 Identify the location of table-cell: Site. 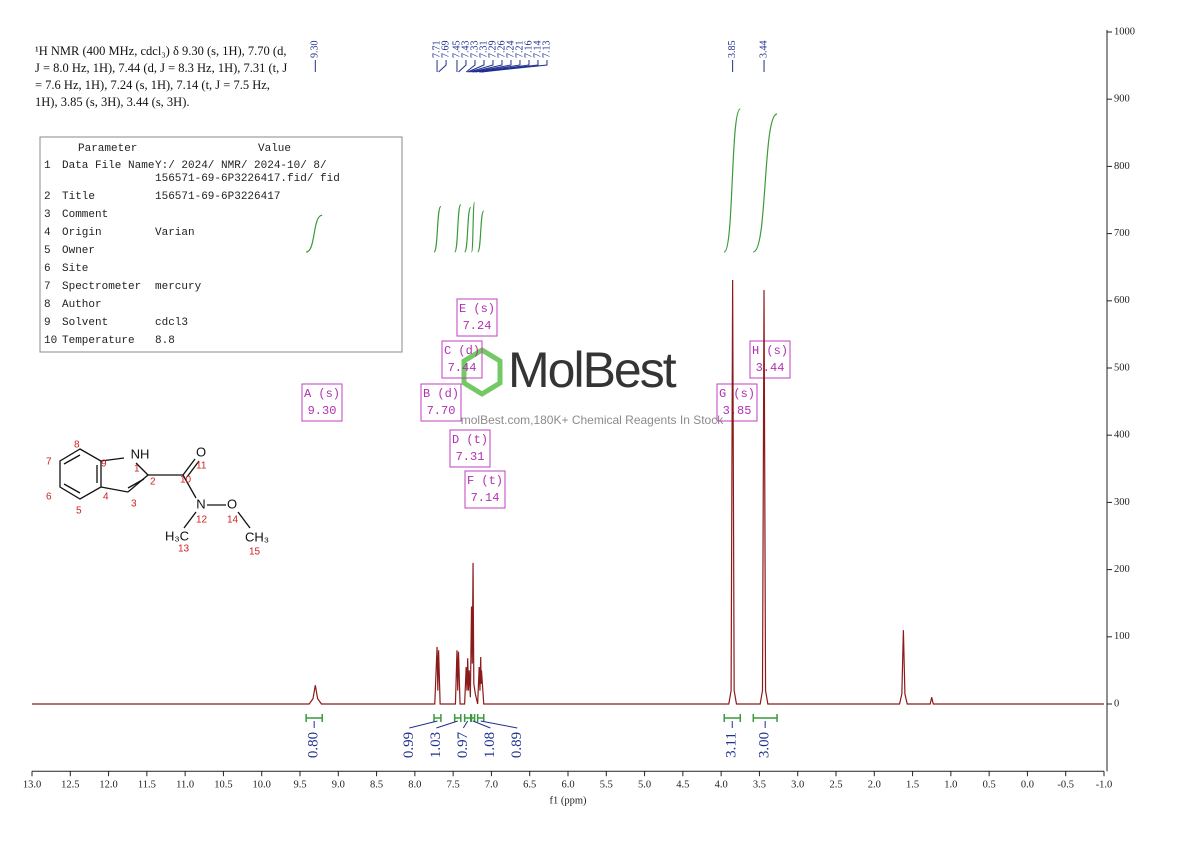
(75, 269).